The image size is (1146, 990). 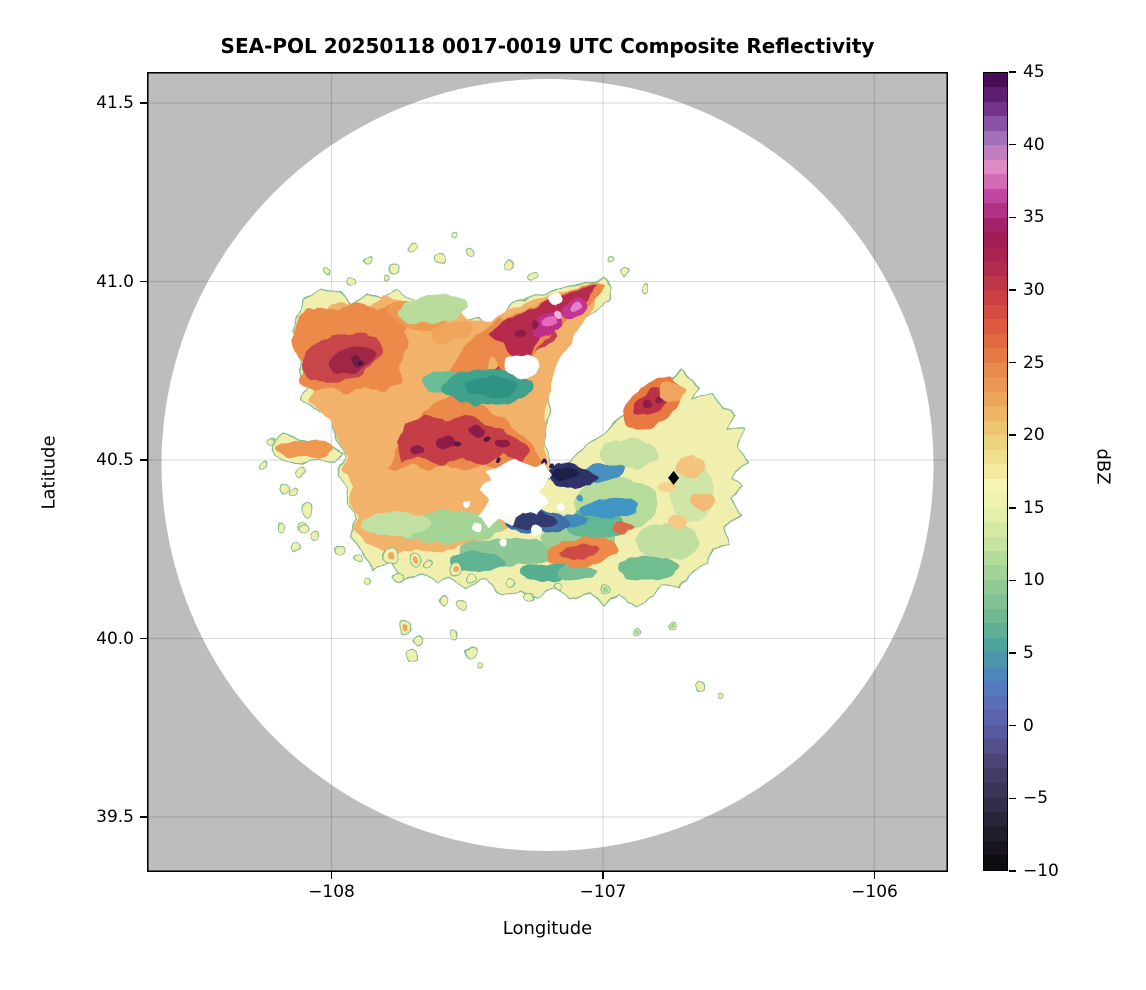 I want to click on y-tick-label: 39.5, so click(x=115, y=817).